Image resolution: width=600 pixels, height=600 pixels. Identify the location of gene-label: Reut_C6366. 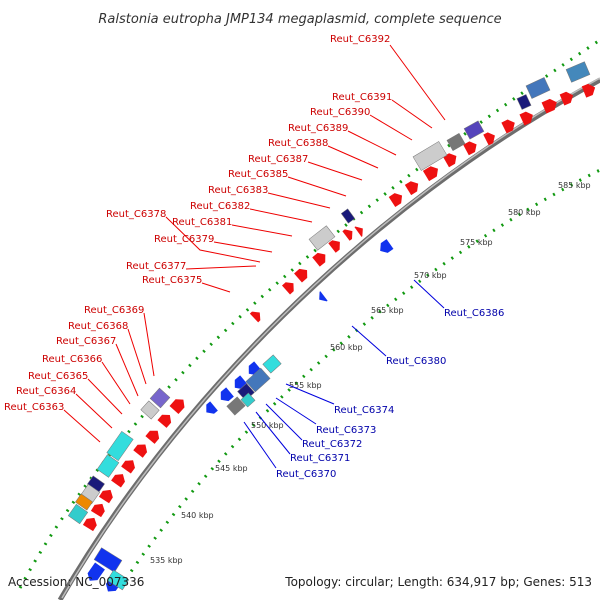
(72, 359).